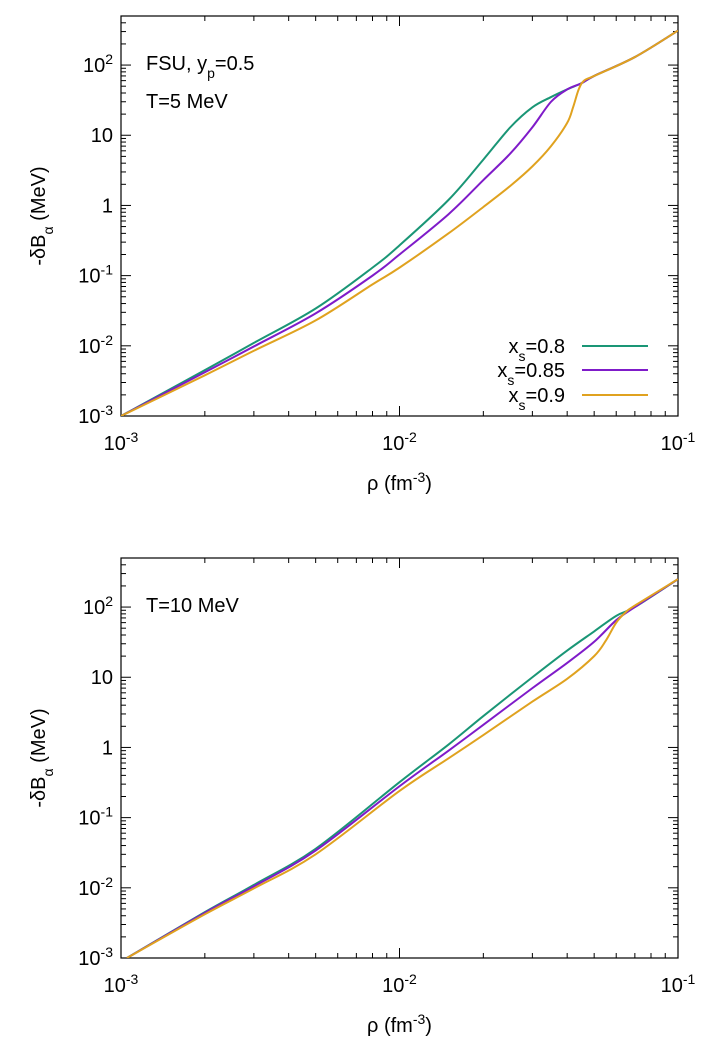  Describe the element at coordinates (187, 102) in the screenshot. I see `panel-annotation: T=5 MeV` at that location.